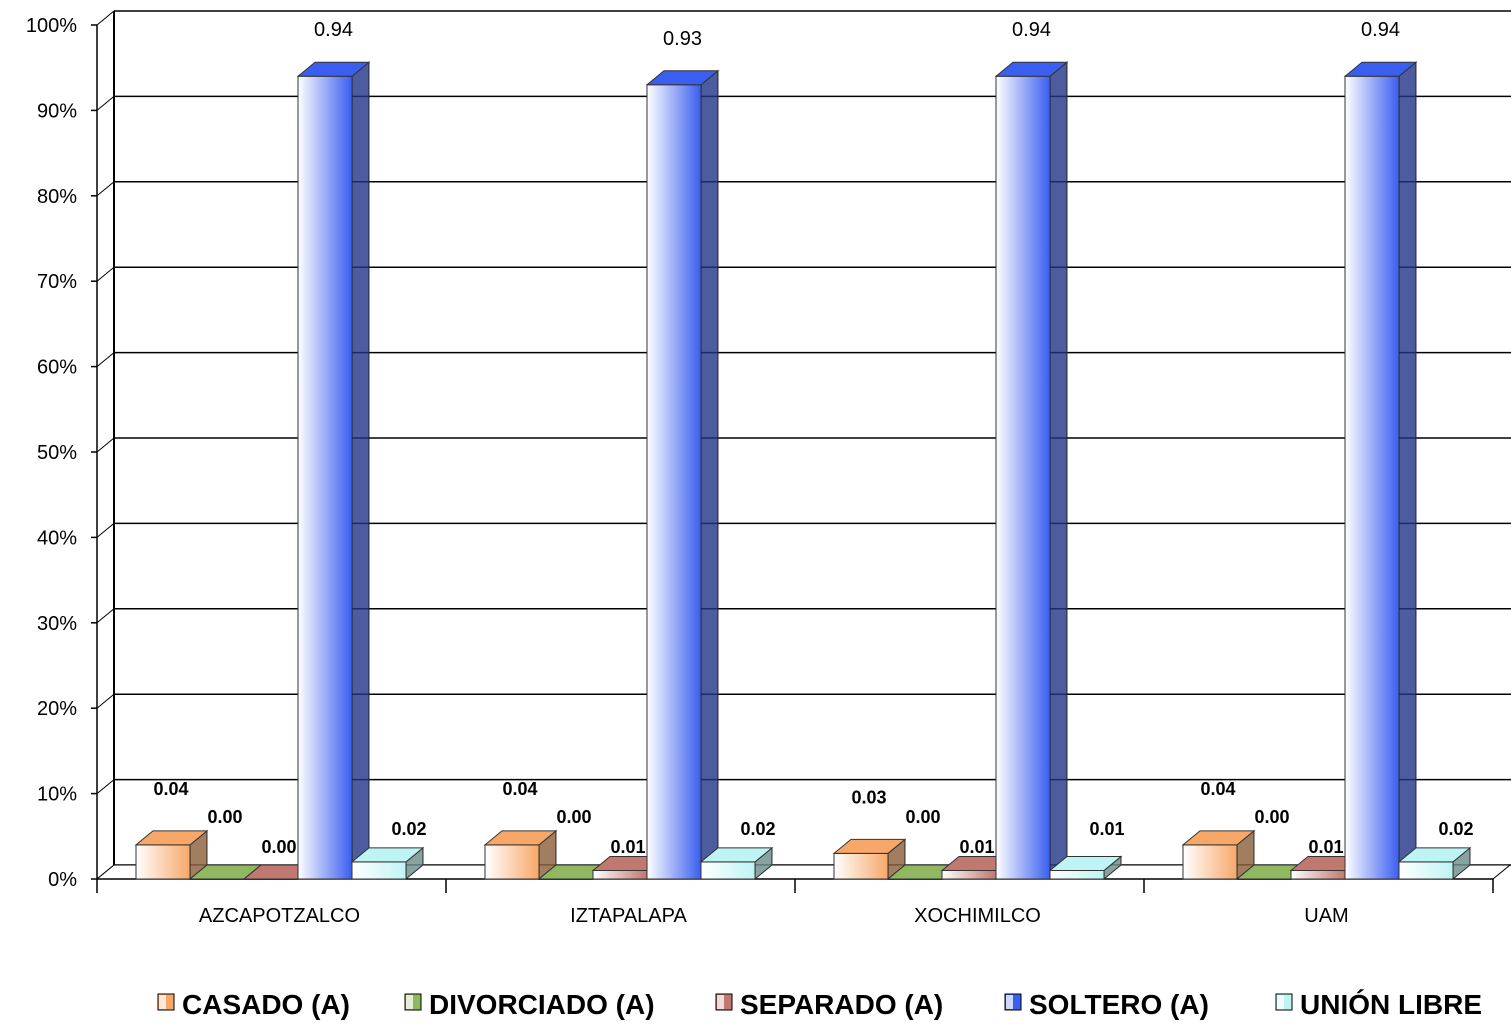 The height and width of the screenshot is (1034, 1511). I want to click on legend-item: SEPARADO (A), so click(829, 1004).